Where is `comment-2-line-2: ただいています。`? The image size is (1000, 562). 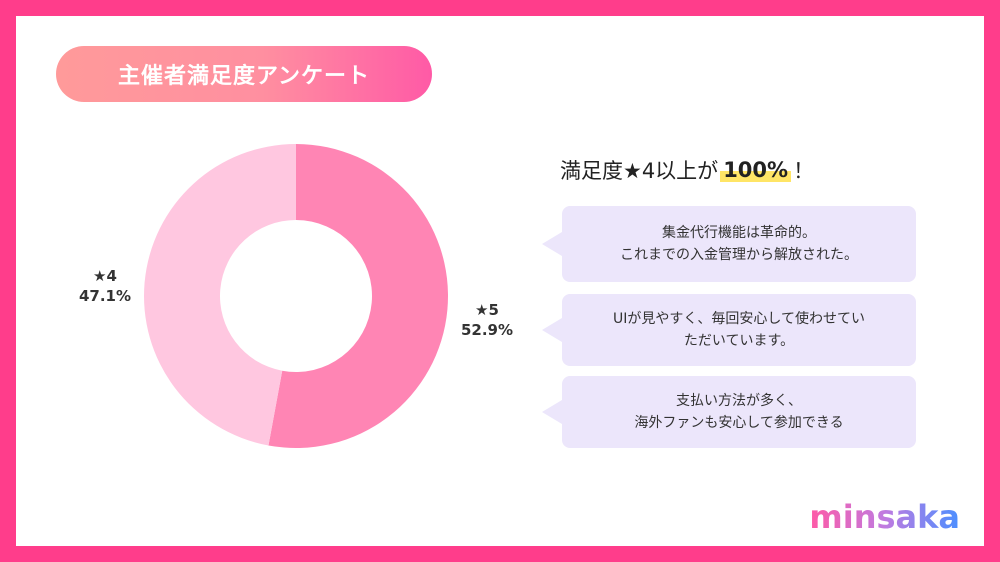
comment-2-line-2: ただいています。 is located at coordinates (739, 341).